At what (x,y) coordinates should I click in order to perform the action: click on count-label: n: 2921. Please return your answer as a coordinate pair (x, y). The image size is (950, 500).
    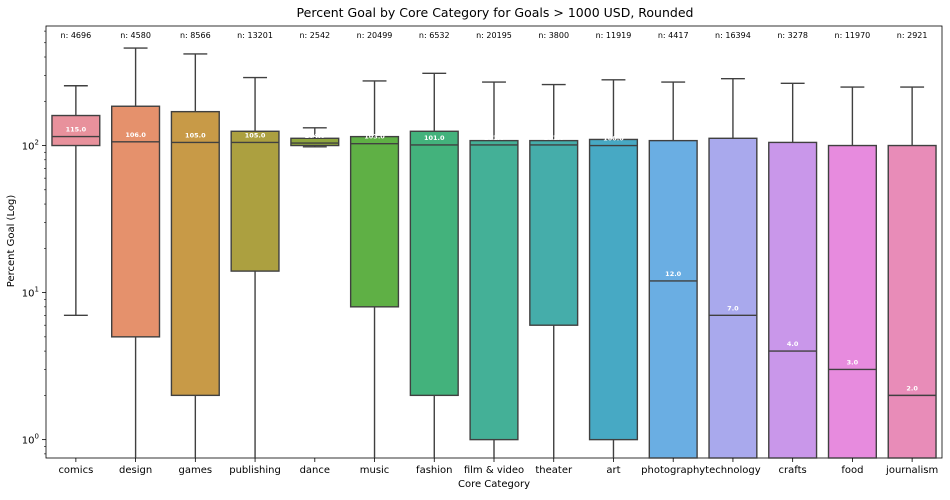
    Looking at the image, I should click on (912, 35).